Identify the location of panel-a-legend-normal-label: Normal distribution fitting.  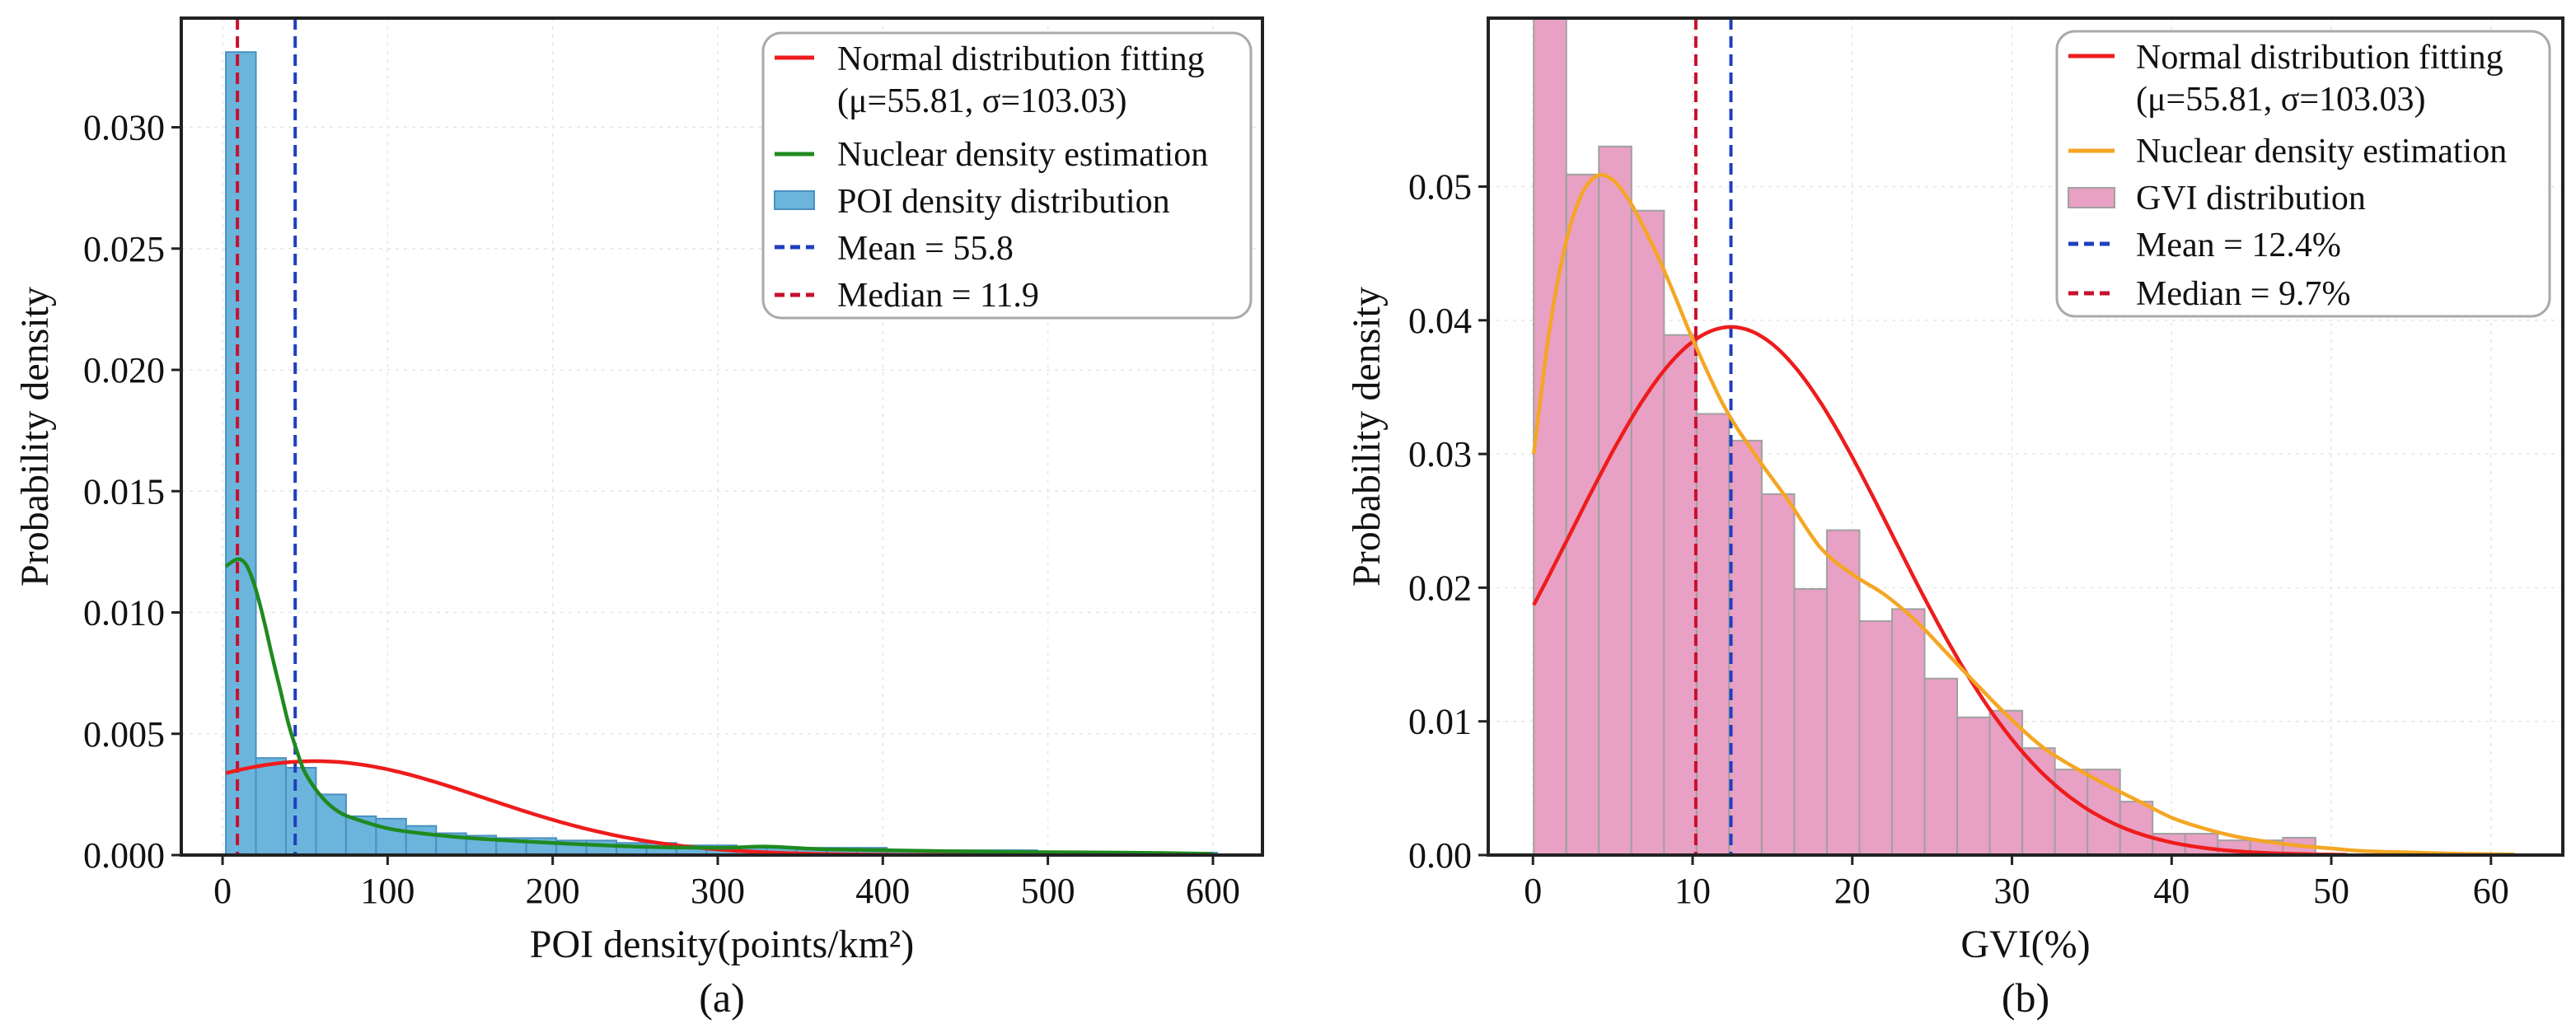
(1021, 59).